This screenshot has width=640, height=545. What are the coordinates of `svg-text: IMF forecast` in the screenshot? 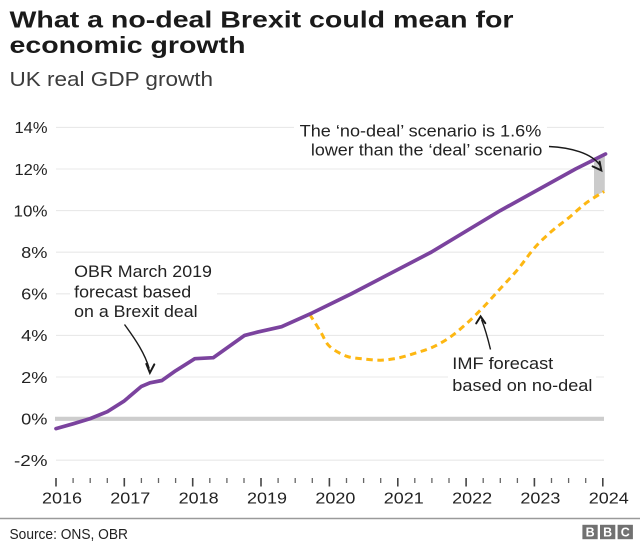 It's located at (502, 363).